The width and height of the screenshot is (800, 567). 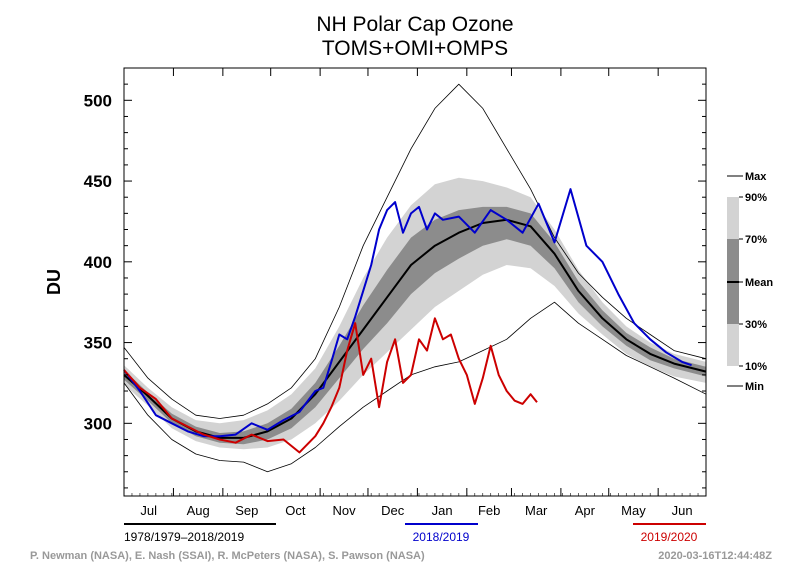 I want to click on band-legend: Max 90% 70% Mean 30% 10% Min, so click(x=750, y=282).